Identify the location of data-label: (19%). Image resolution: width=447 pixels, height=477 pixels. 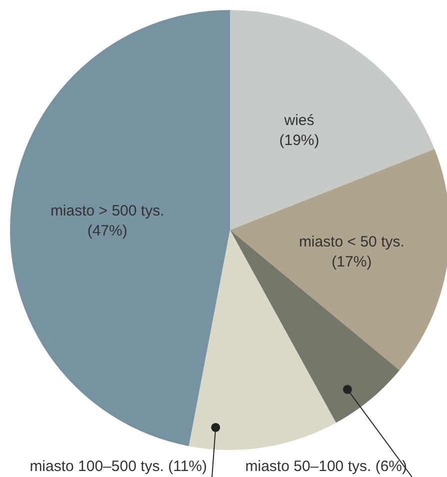
(299, 141).